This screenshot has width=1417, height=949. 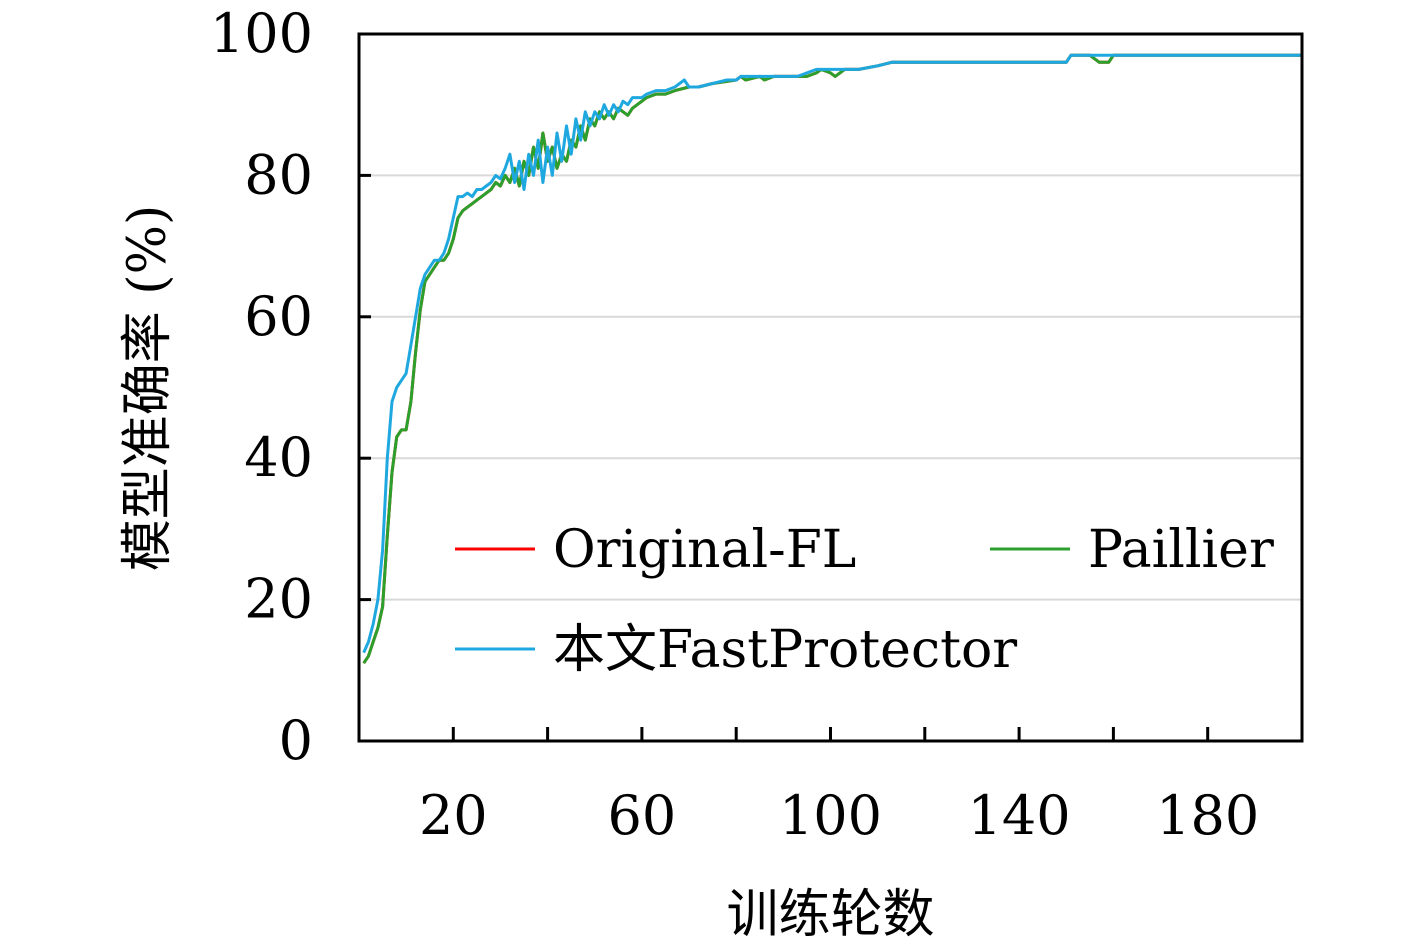 What do you see at coordinates (278, 599) in the screenshot?
I see `y-tick-label-20: 20` at bounding box center [278, 599].